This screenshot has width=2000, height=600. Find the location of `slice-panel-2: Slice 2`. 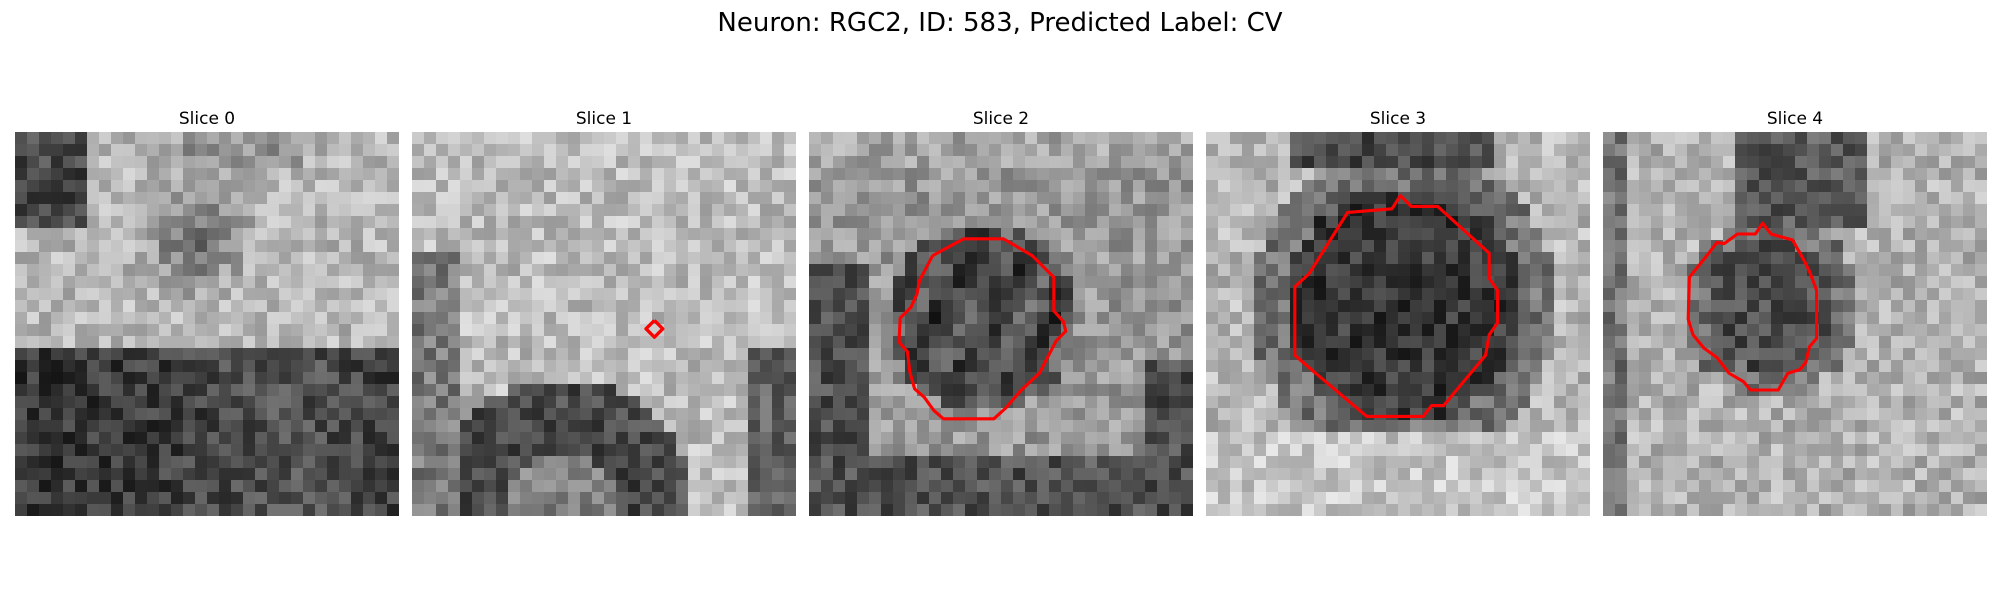

slice-panel-2: Slice 2 is located at coordinates (1001, 312).